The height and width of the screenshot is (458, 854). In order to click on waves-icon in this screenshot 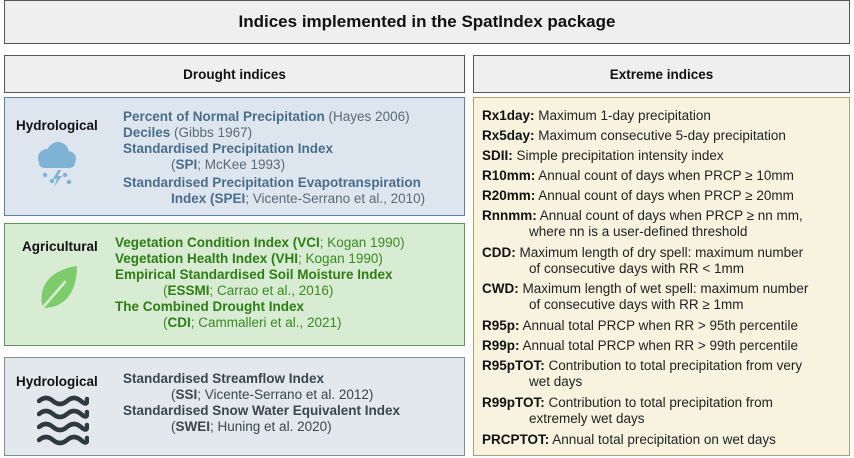, I will do `click(63, 420)`.